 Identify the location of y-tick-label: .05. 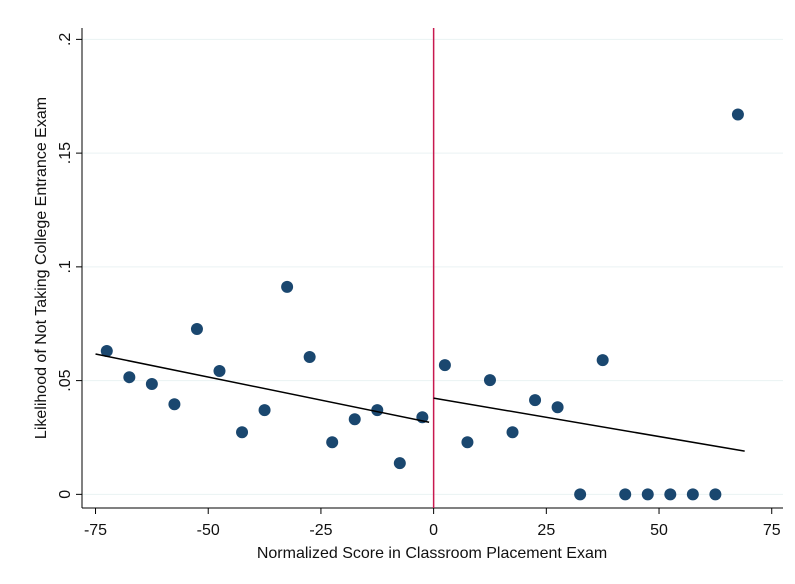
(65, 380).